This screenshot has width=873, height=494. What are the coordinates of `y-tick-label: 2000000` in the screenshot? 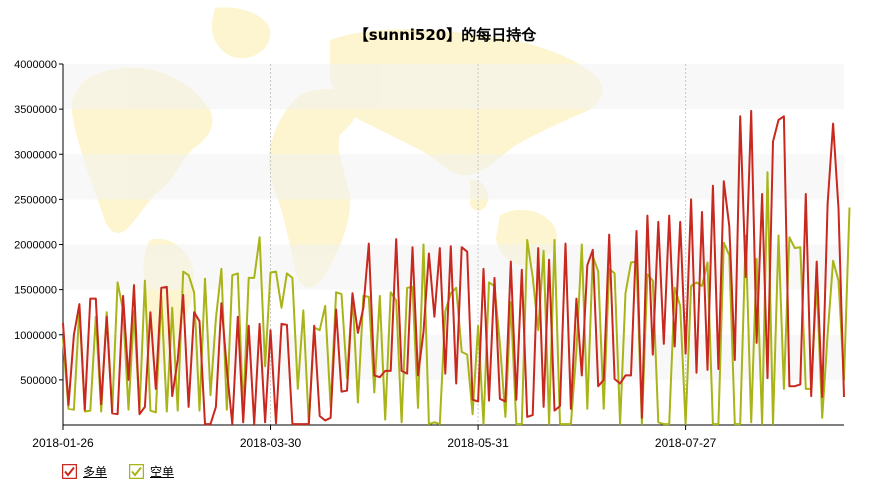 It's located at (35, 246).